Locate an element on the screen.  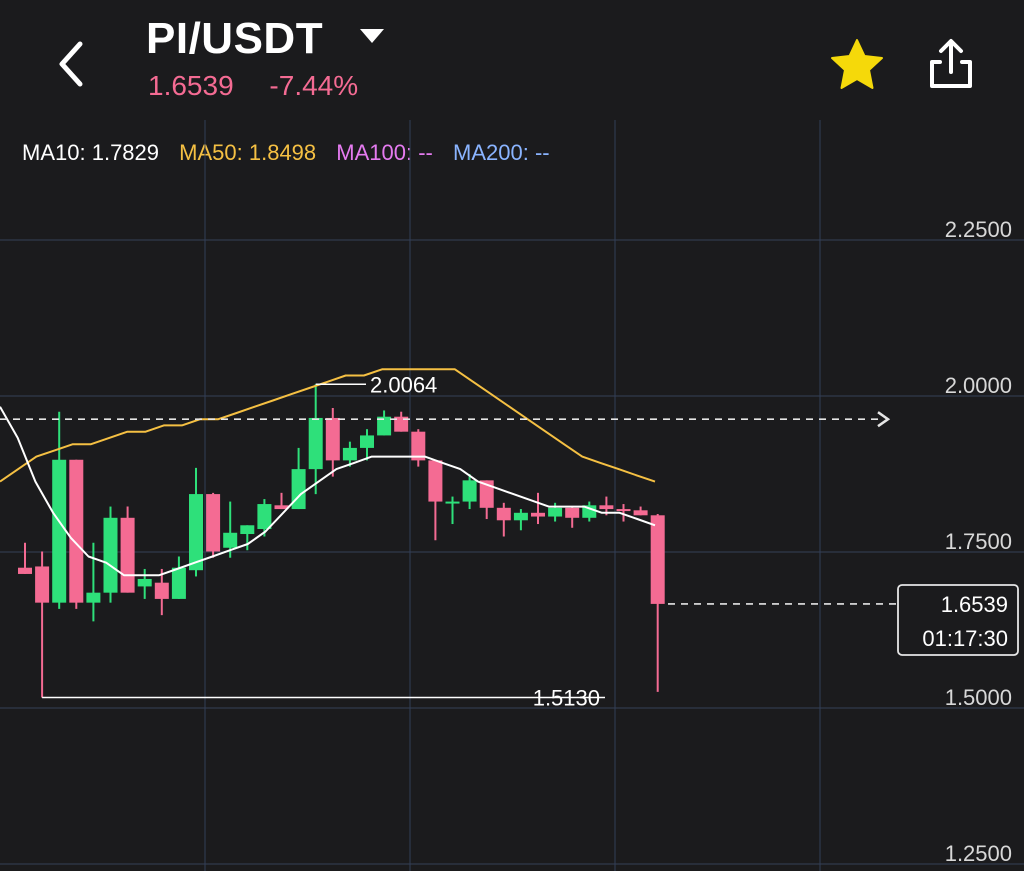
ma10-legend: MA10: 1.7829 is located at coordinates (93, 152).